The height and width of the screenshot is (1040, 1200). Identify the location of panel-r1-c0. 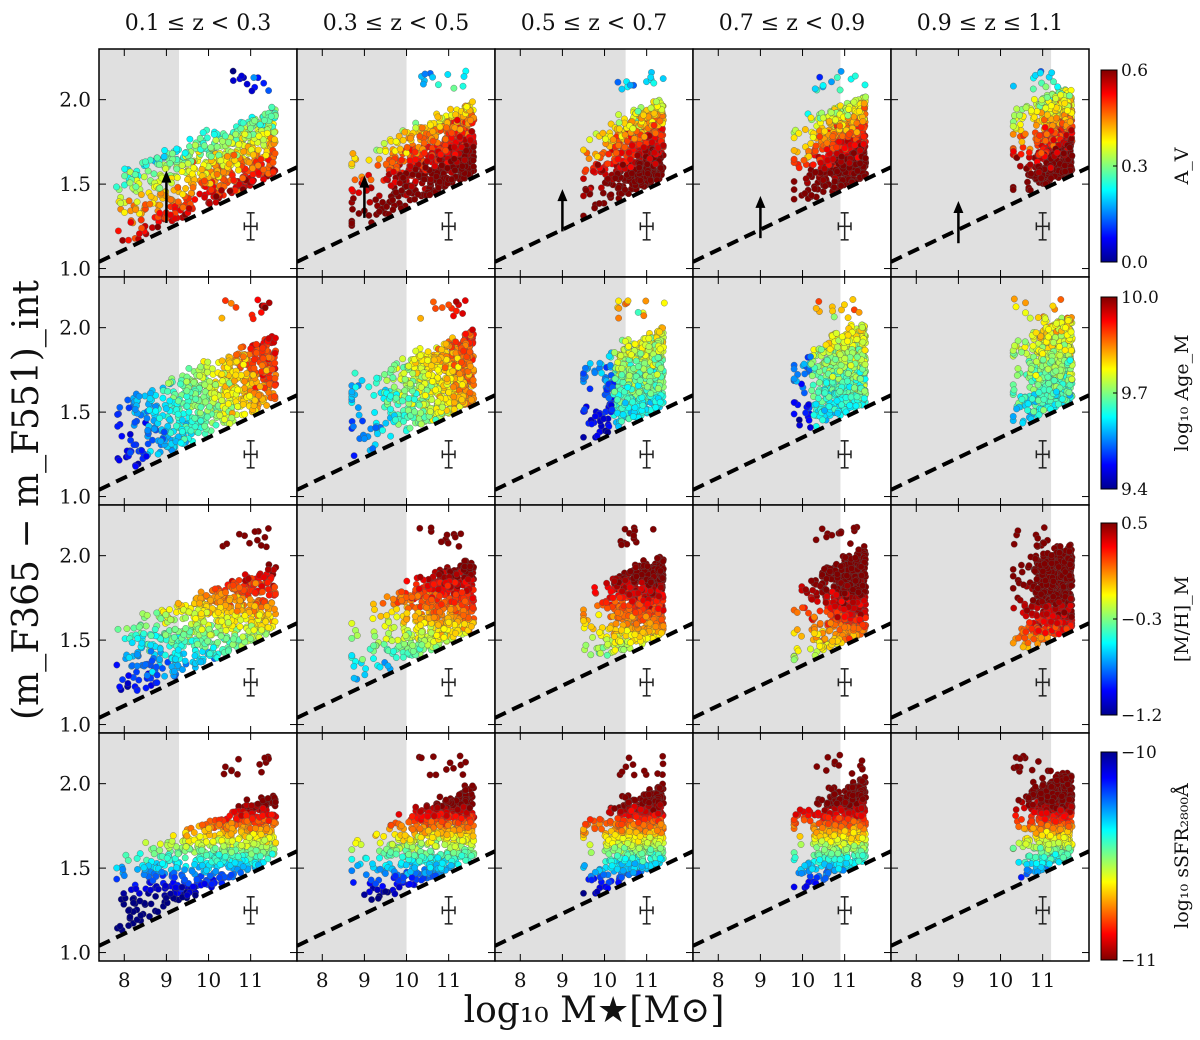
(198, 391).